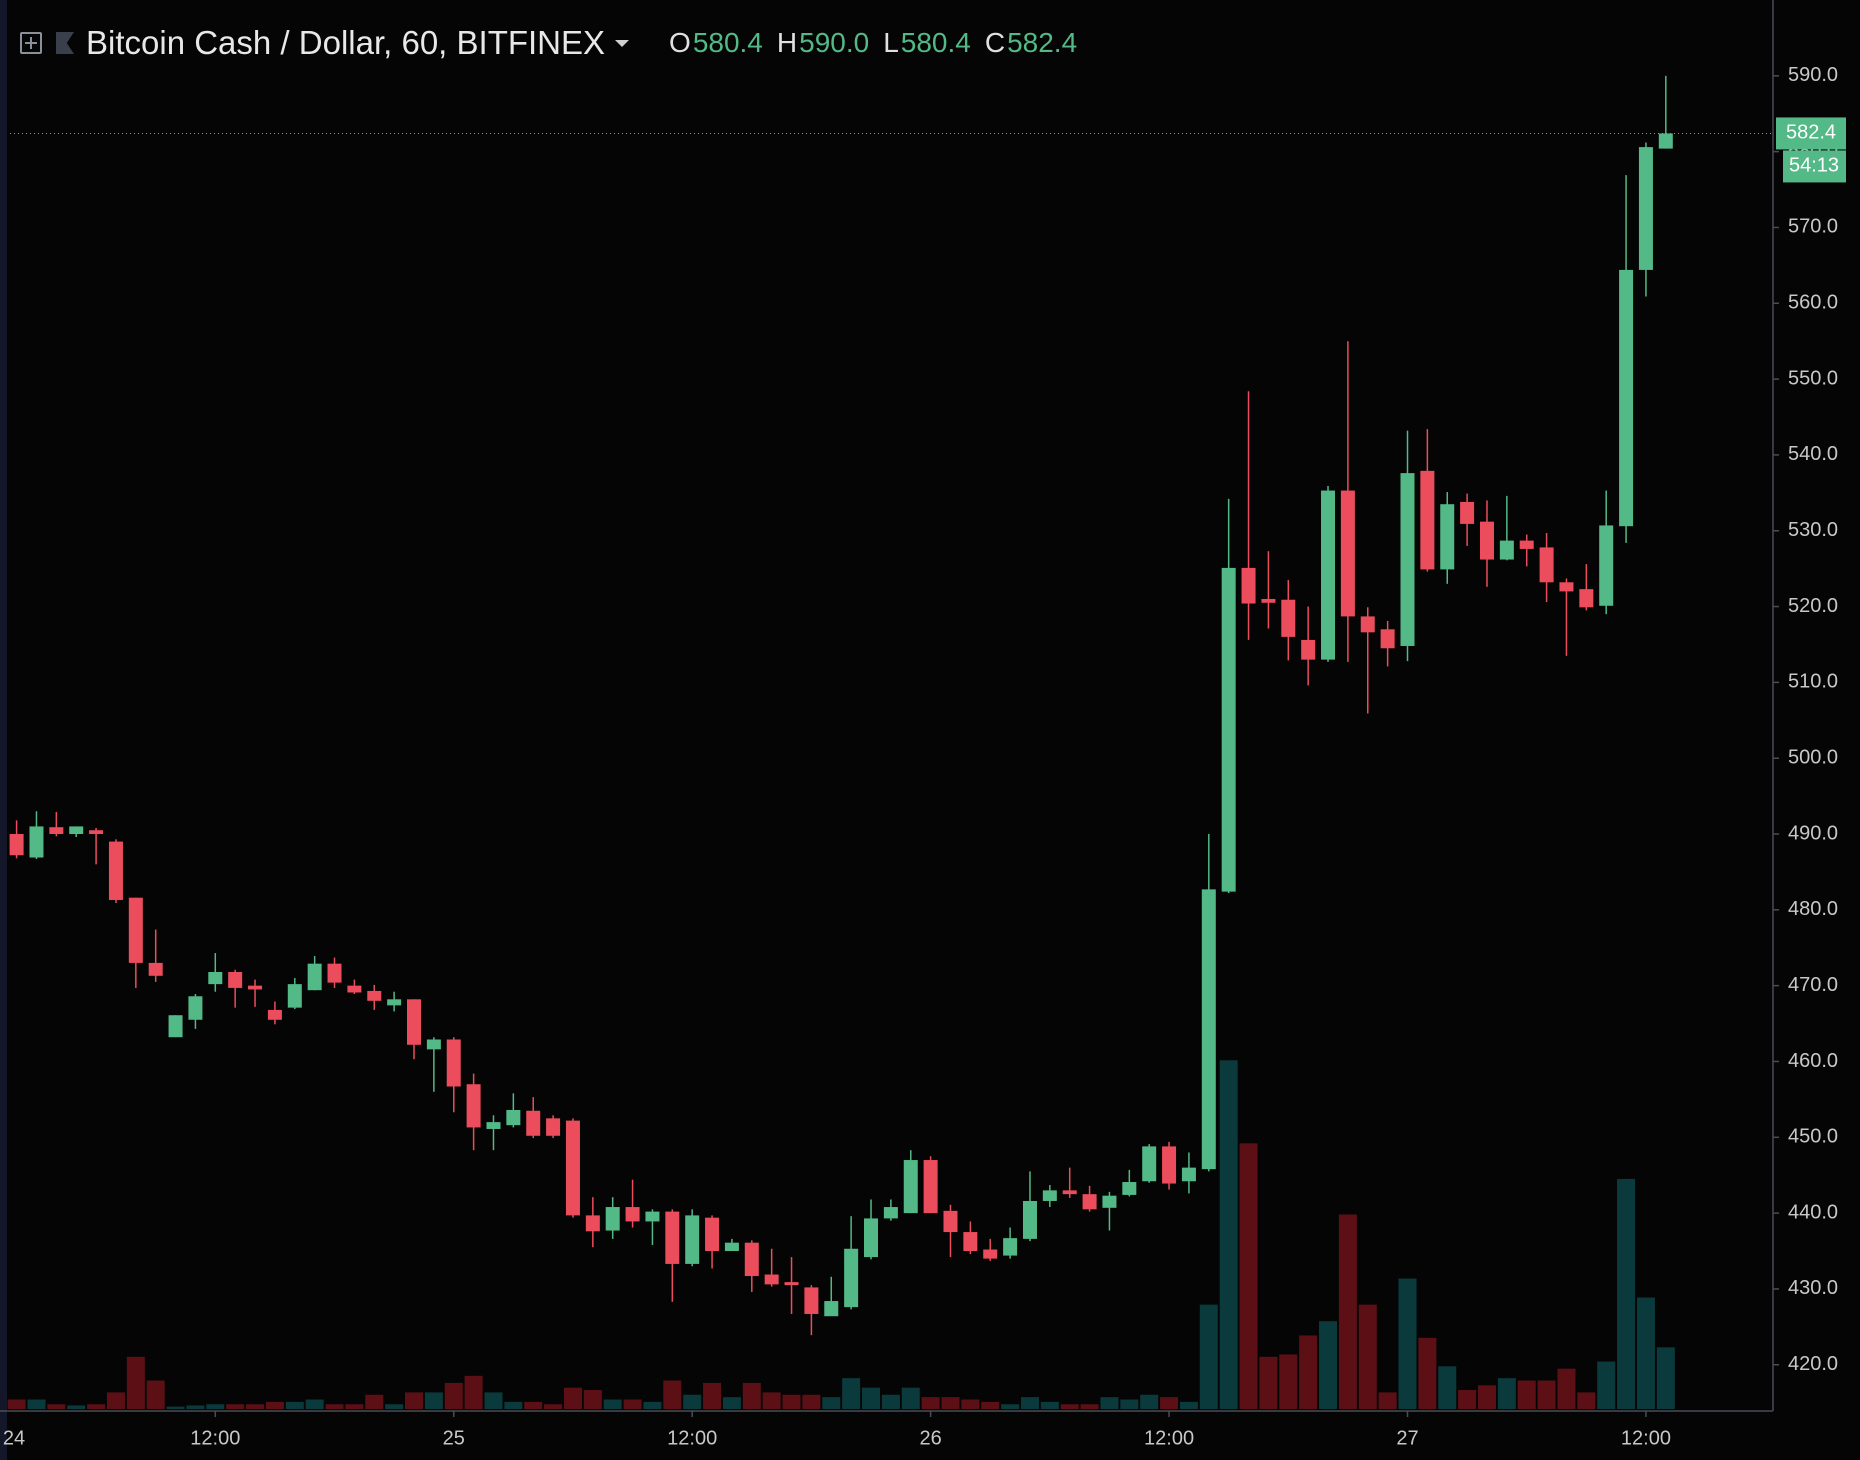 The height and width of the screenshot is (1460, 1860). I want to click on ohlc-value: 580.4, so click(727, 42).